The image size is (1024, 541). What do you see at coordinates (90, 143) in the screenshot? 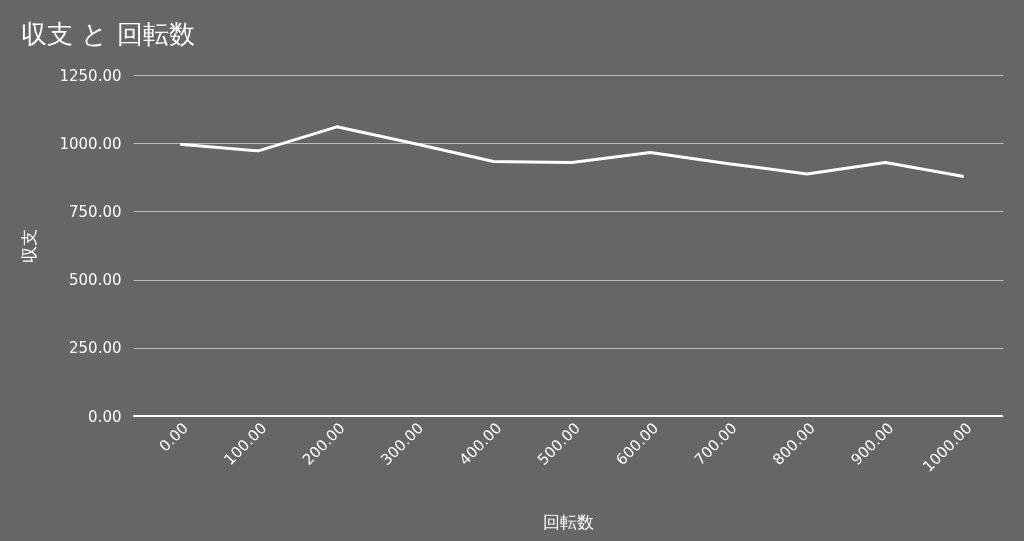
I see `y-tick-label: 1000.00` at bounding box center [90, 143].